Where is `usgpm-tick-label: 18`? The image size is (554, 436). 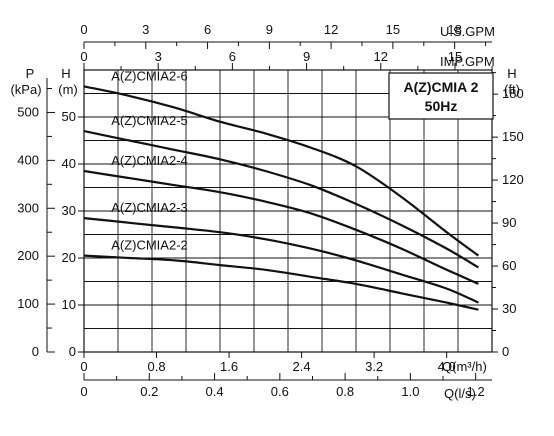
usgpm-tick-label: 18 is located at coordinates (454, 29).